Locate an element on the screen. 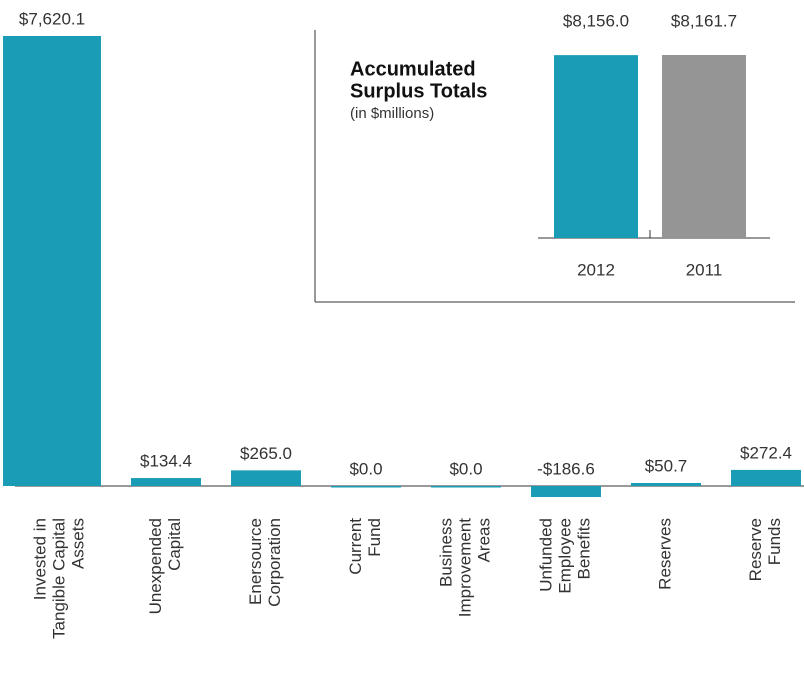 The image size is (804, 688). value-label: $50.7 is located at coordinates (666, 465).